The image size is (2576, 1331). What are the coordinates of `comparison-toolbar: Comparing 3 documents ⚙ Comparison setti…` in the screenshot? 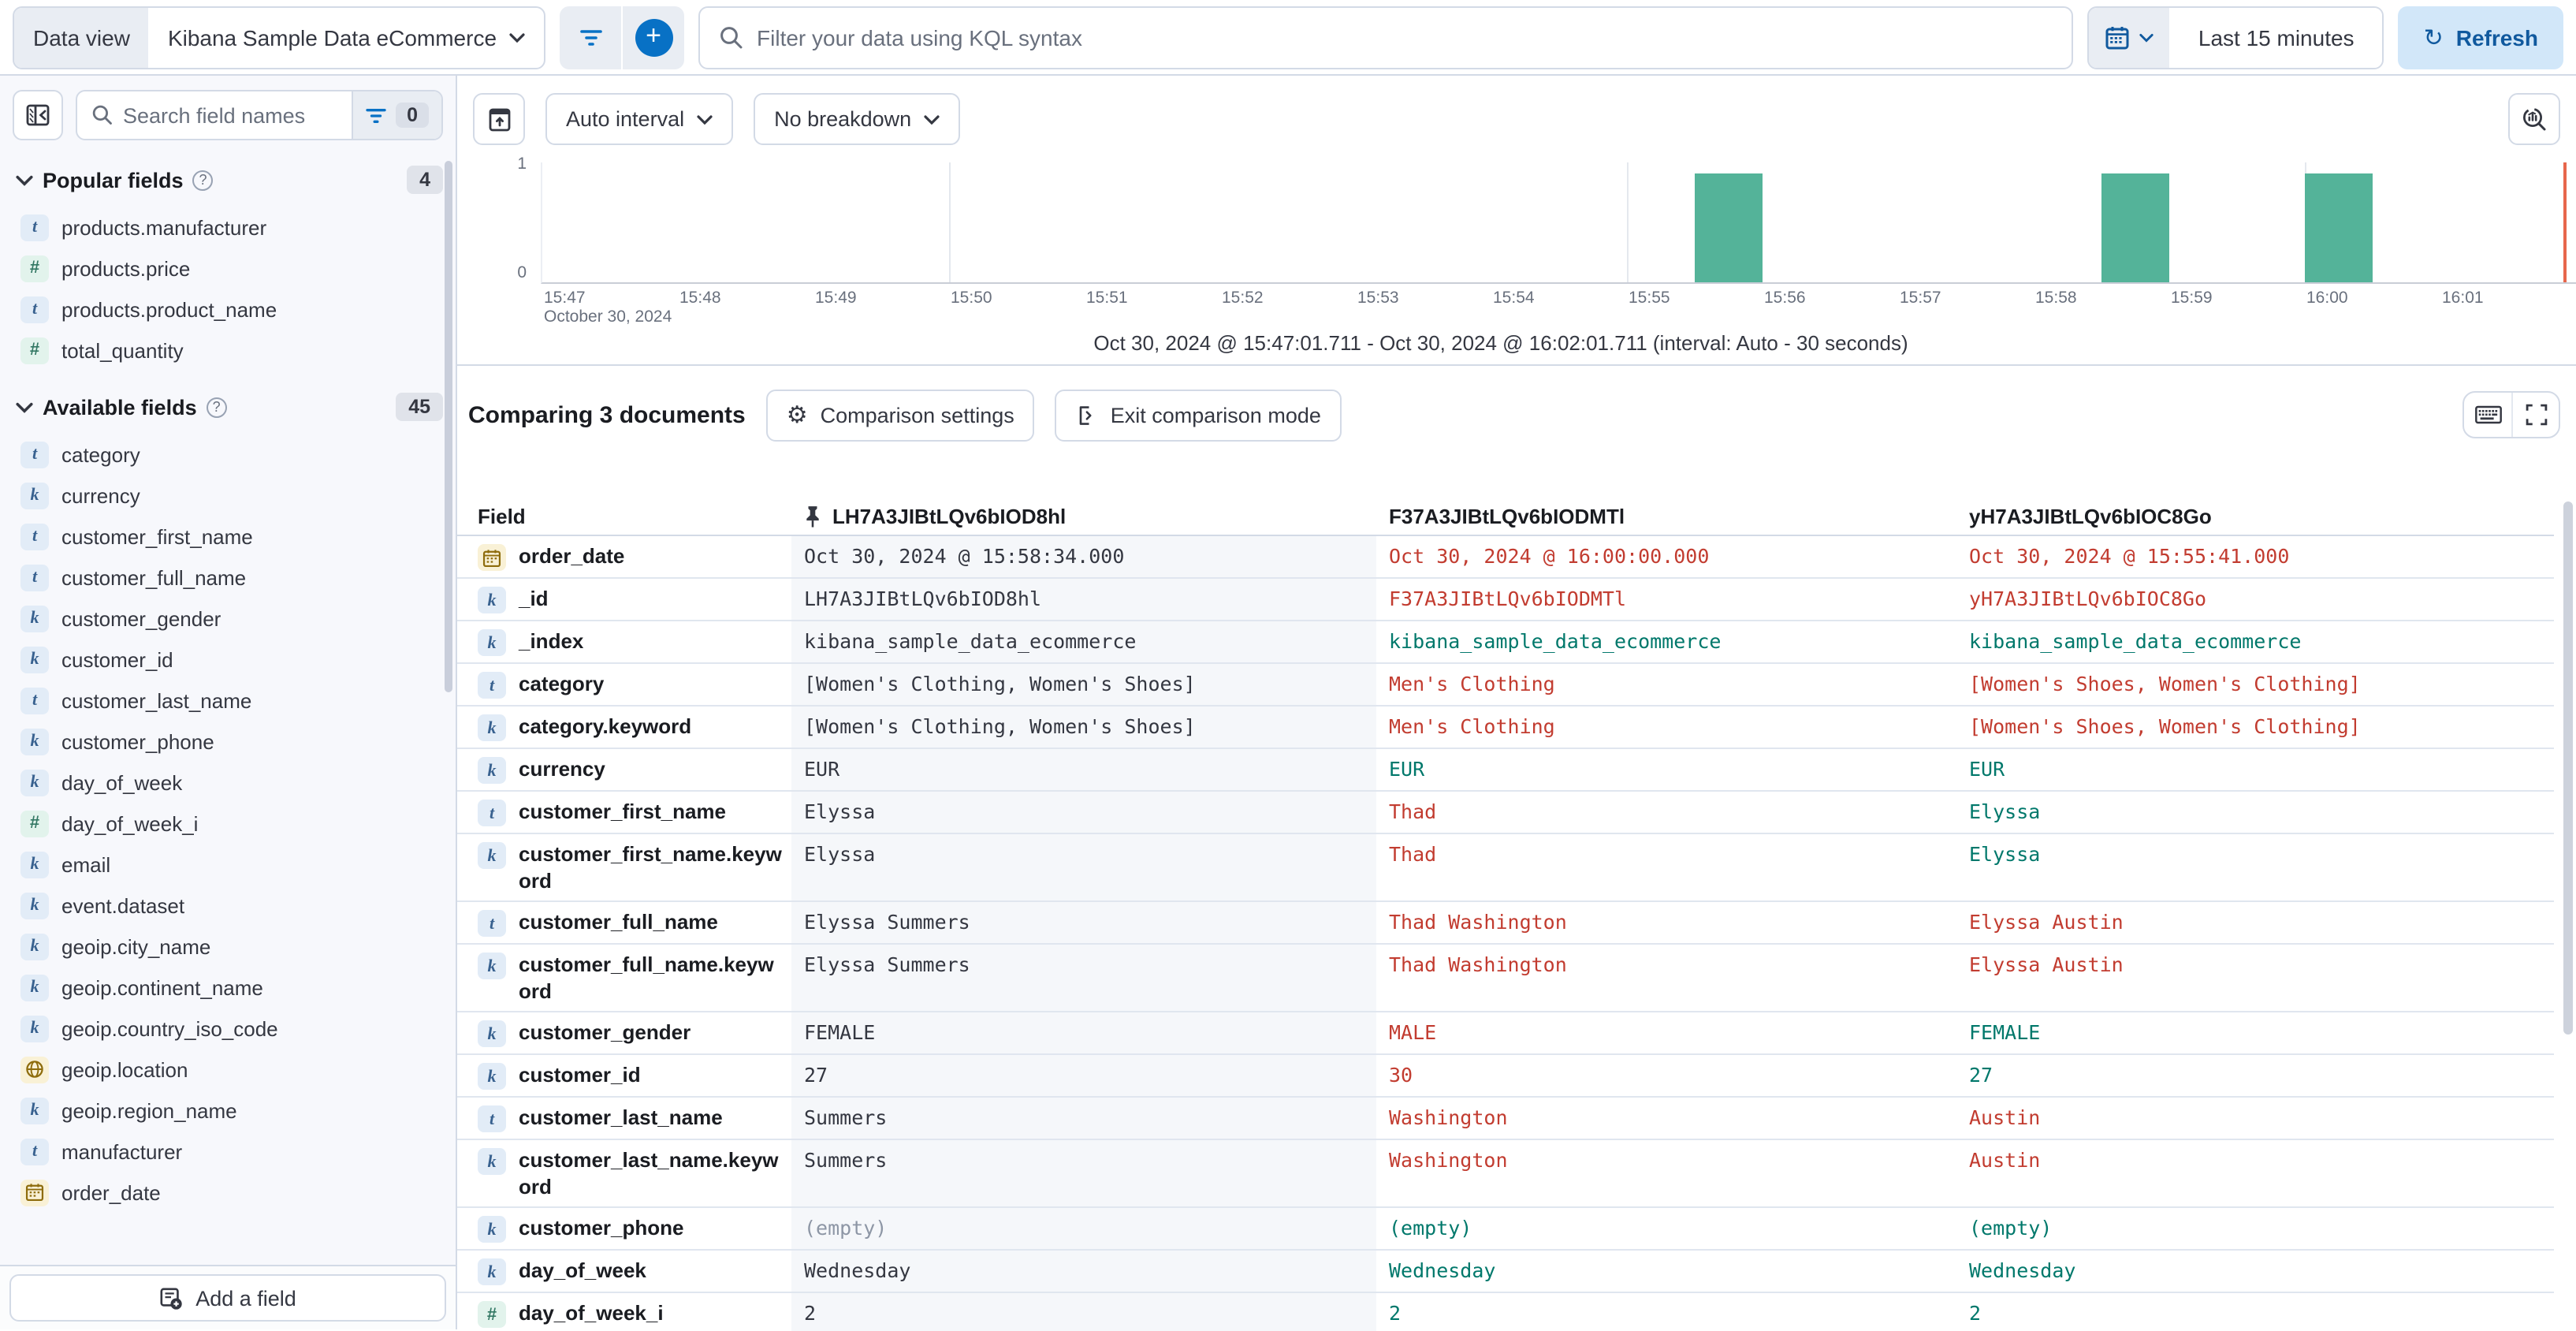 It's located at (1514, 415).